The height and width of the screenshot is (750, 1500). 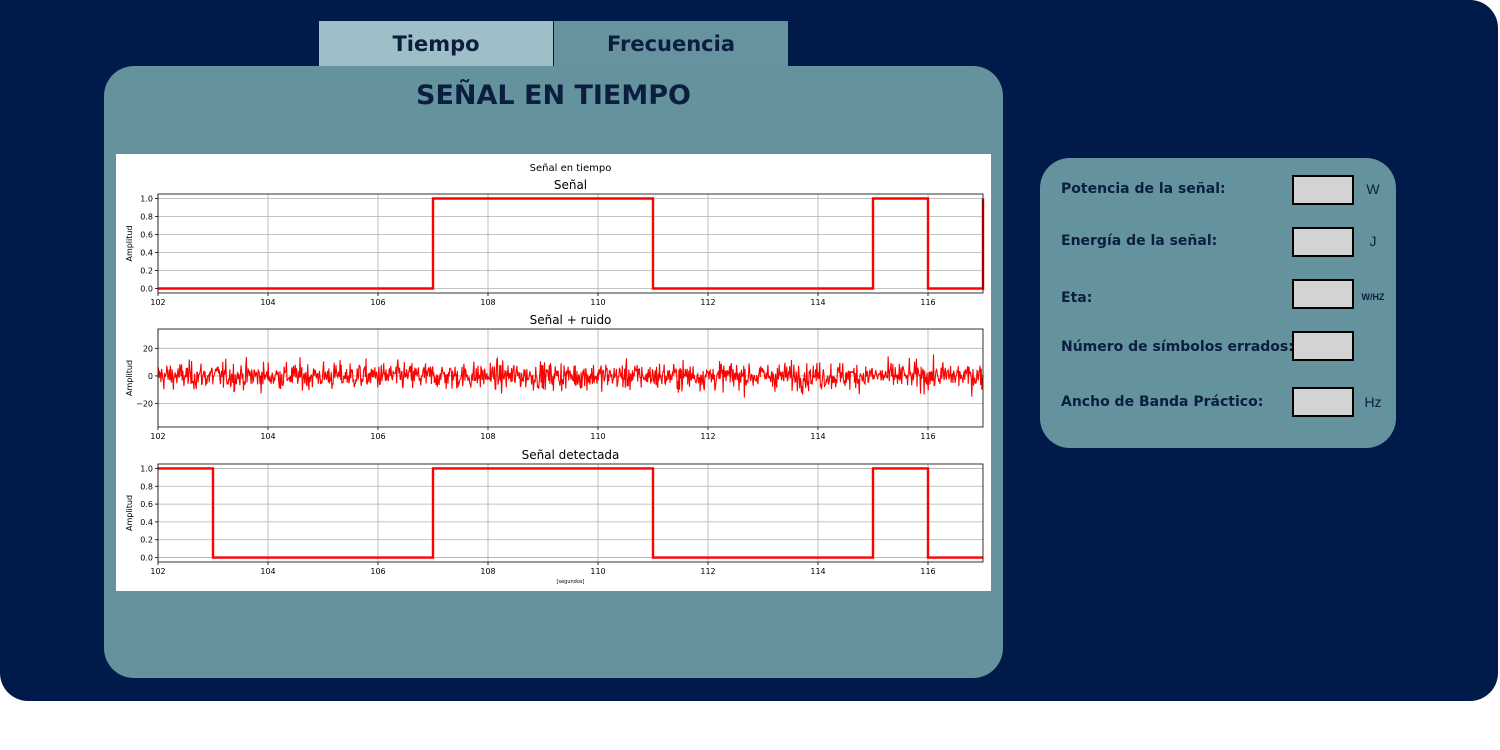 I want to click on subplot-1-axes-frame, so click(x=570, y=243).